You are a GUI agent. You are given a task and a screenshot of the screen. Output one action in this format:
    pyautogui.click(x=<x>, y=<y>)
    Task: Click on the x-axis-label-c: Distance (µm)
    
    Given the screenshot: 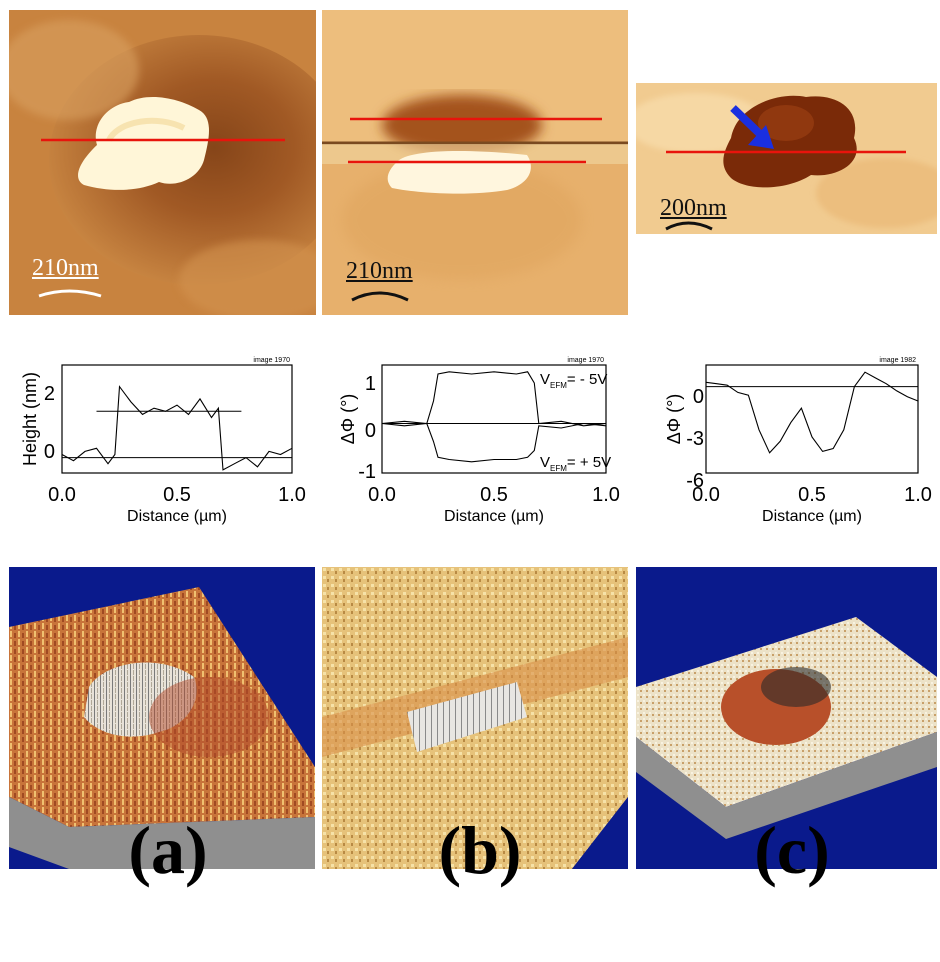 What is the action you would take?
    pyautogui.click(x=812, y=516)
    